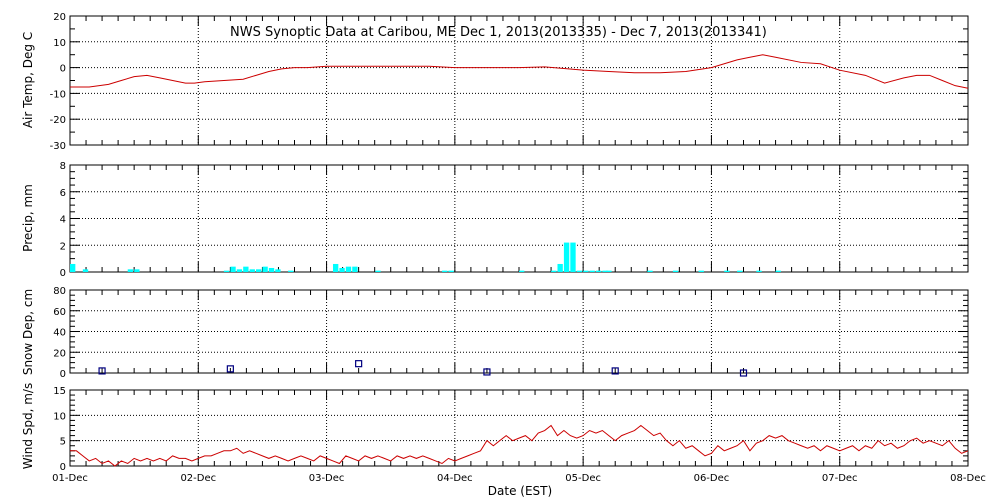 The image size is (1000, 500). I want to click on x-tick-label: 07-Dec, so click(840, 478).